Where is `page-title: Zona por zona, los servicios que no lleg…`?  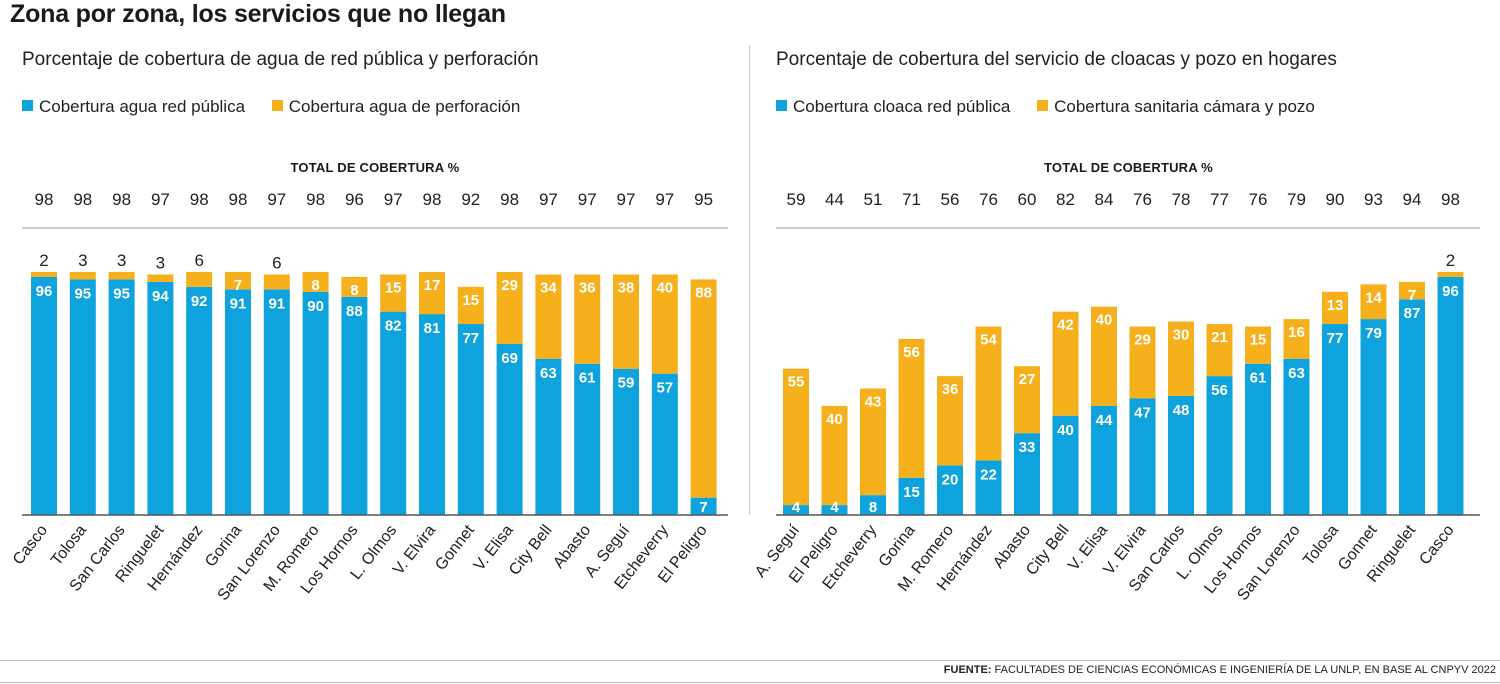
page-title: Zona por zona, los servicios que no lleg… is located at coordinates (258, 14).